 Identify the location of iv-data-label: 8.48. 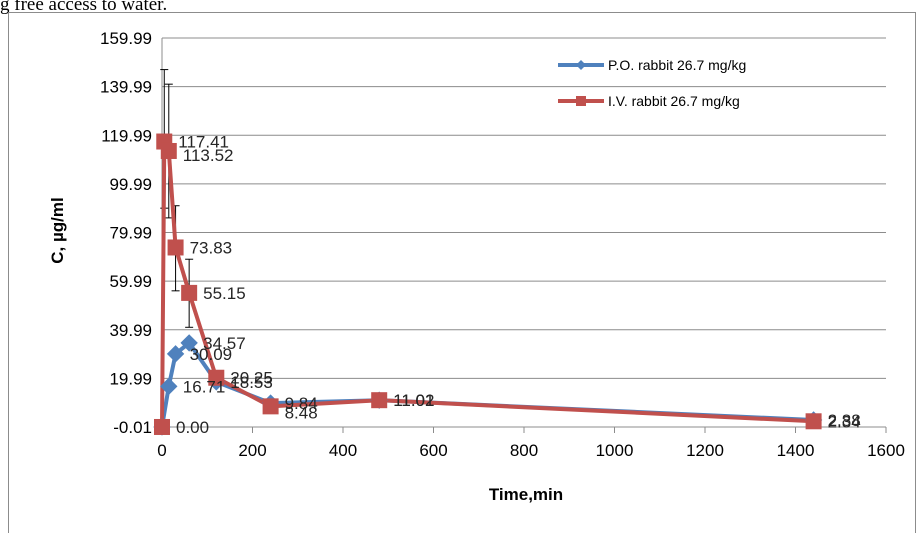
(301, 412).